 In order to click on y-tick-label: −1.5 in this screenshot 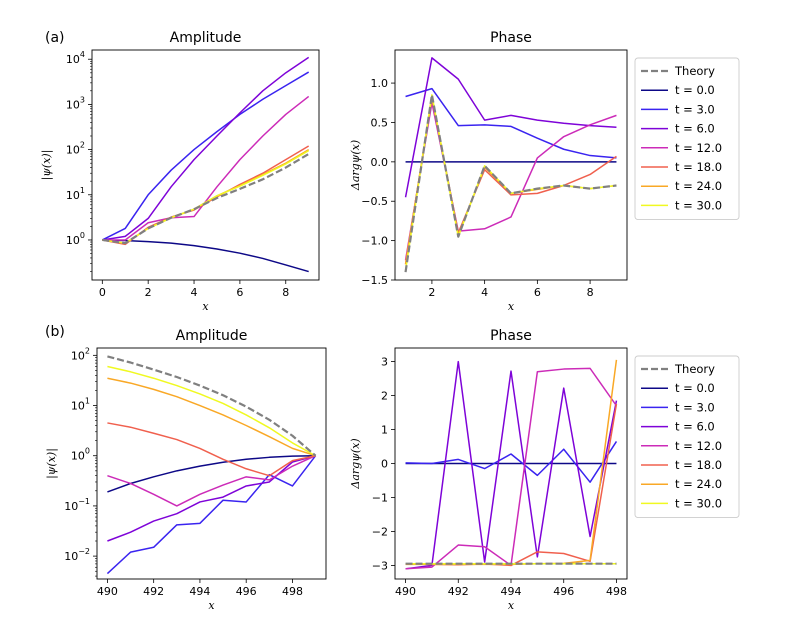, I will do `click(374, 280)`.